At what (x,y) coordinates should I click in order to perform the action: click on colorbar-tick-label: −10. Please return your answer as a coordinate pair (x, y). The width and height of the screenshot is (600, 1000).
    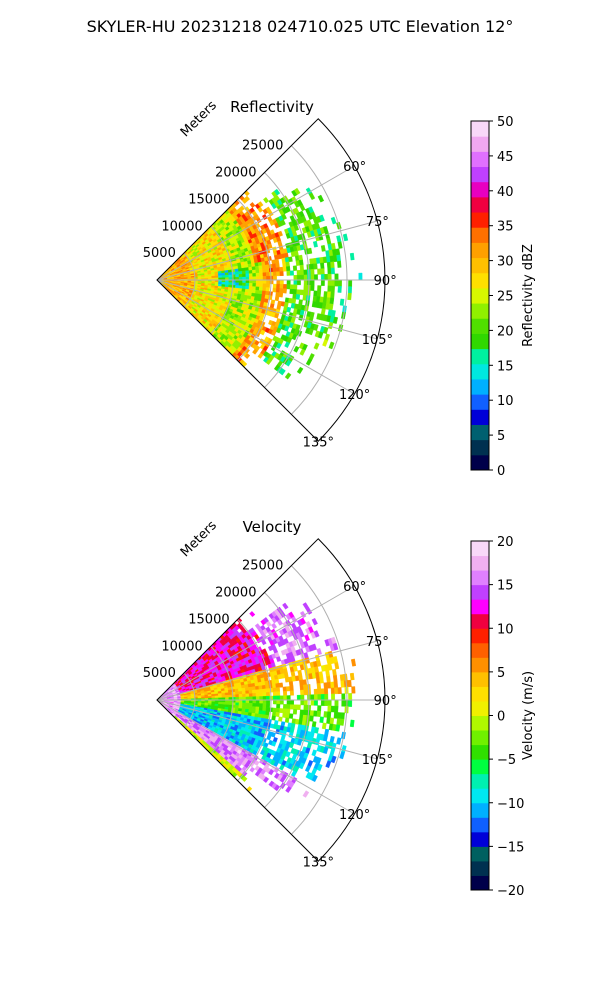
    Looking at the image, I should click on (510, 804).